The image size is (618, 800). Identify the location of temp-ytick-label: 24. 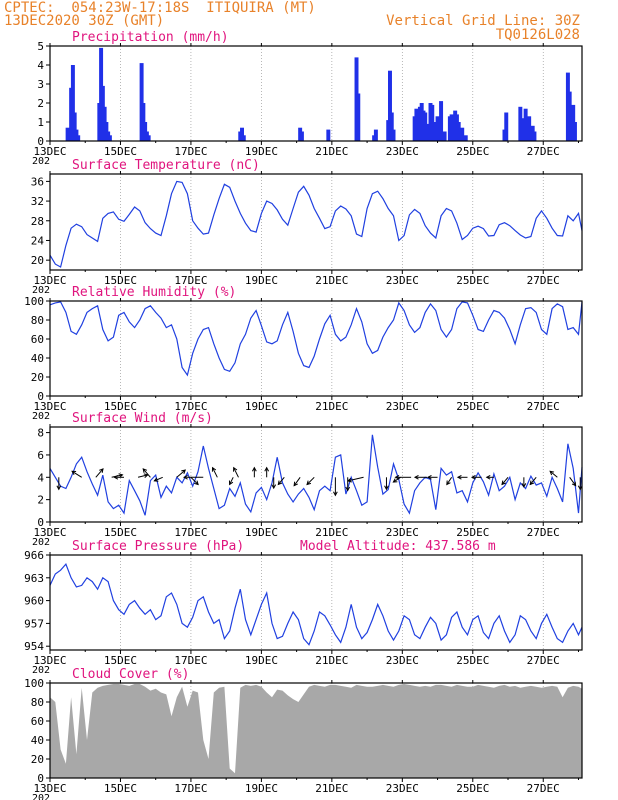
(38, 240).